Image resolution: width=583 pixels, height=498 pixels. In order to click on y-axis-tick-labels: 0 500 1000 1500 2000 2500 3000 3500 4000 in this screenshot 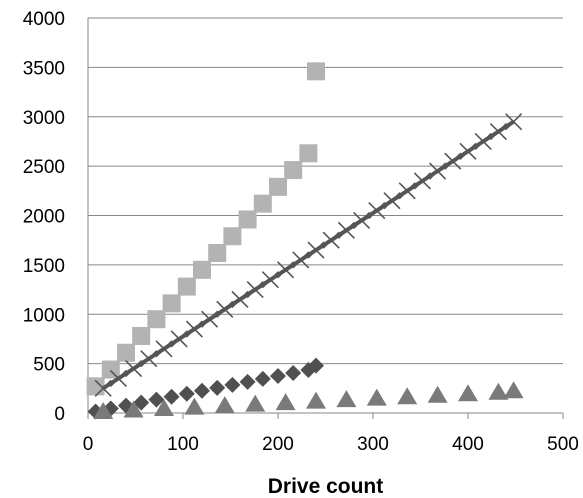, I will do `click(44, 217)`.